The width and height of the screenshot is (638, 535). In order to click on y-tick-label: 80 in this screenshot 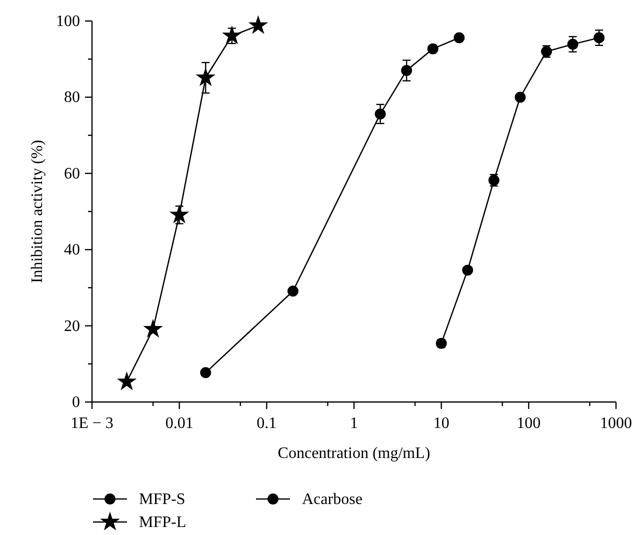, I will do `click(72, 97)`.